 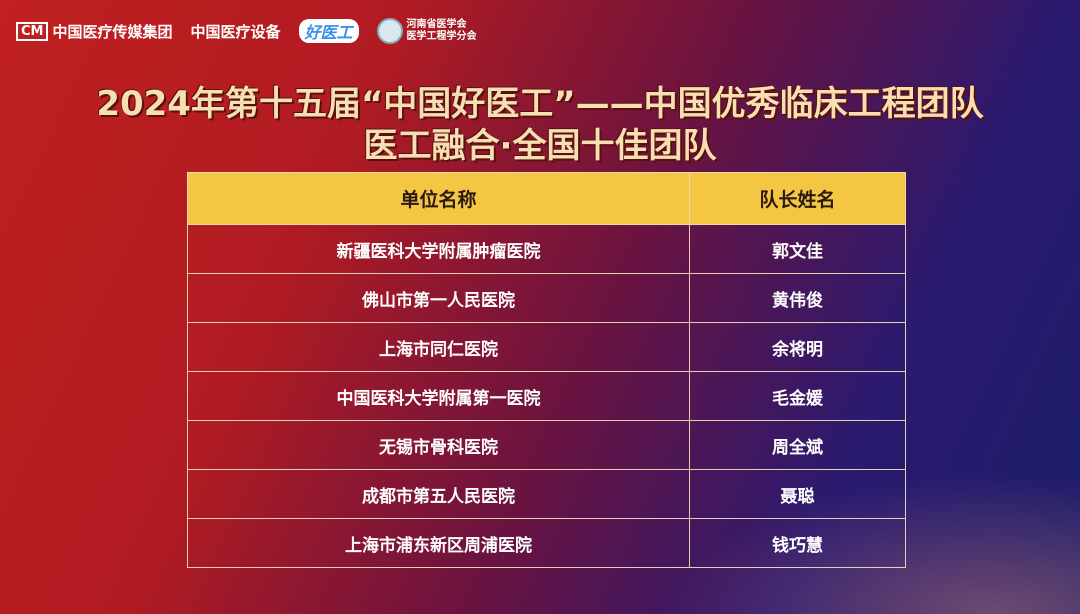 What do you see at coordinates (797, 249) in the screenshot?
I see `captain-name: 郭文佳` at bounding box center [797, 249].